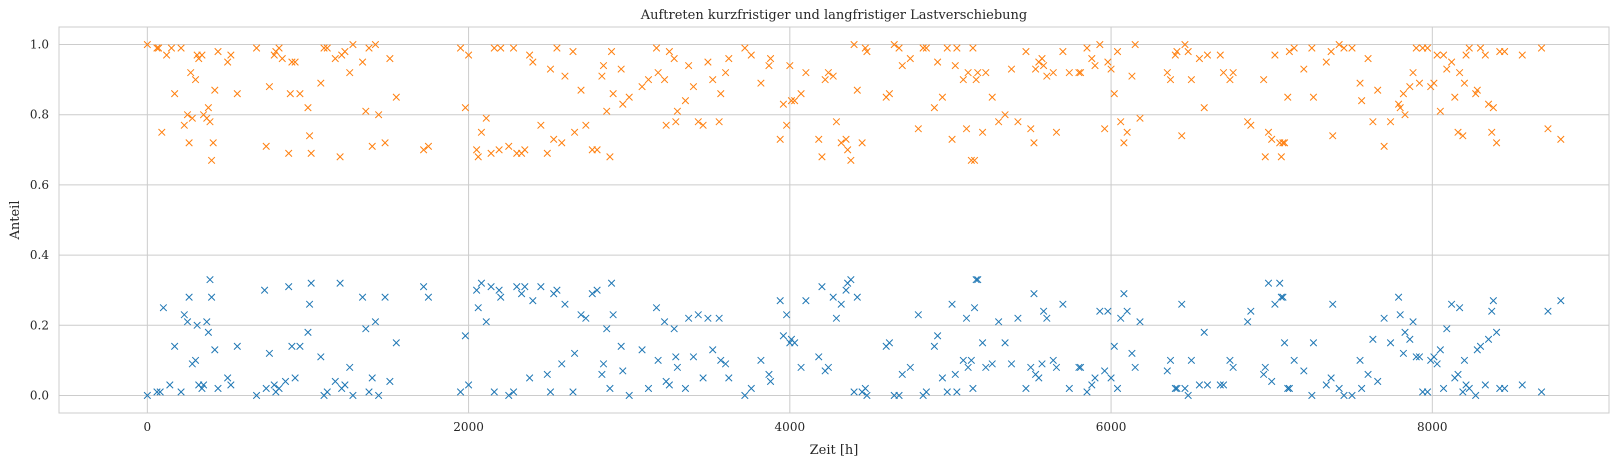 This screenshot has height=470, width=1619. What do you see at coordinates (834, 450) in the screenshot?
I see `x-axis-label: Zeit [h]` at bounding box center [834, 450].